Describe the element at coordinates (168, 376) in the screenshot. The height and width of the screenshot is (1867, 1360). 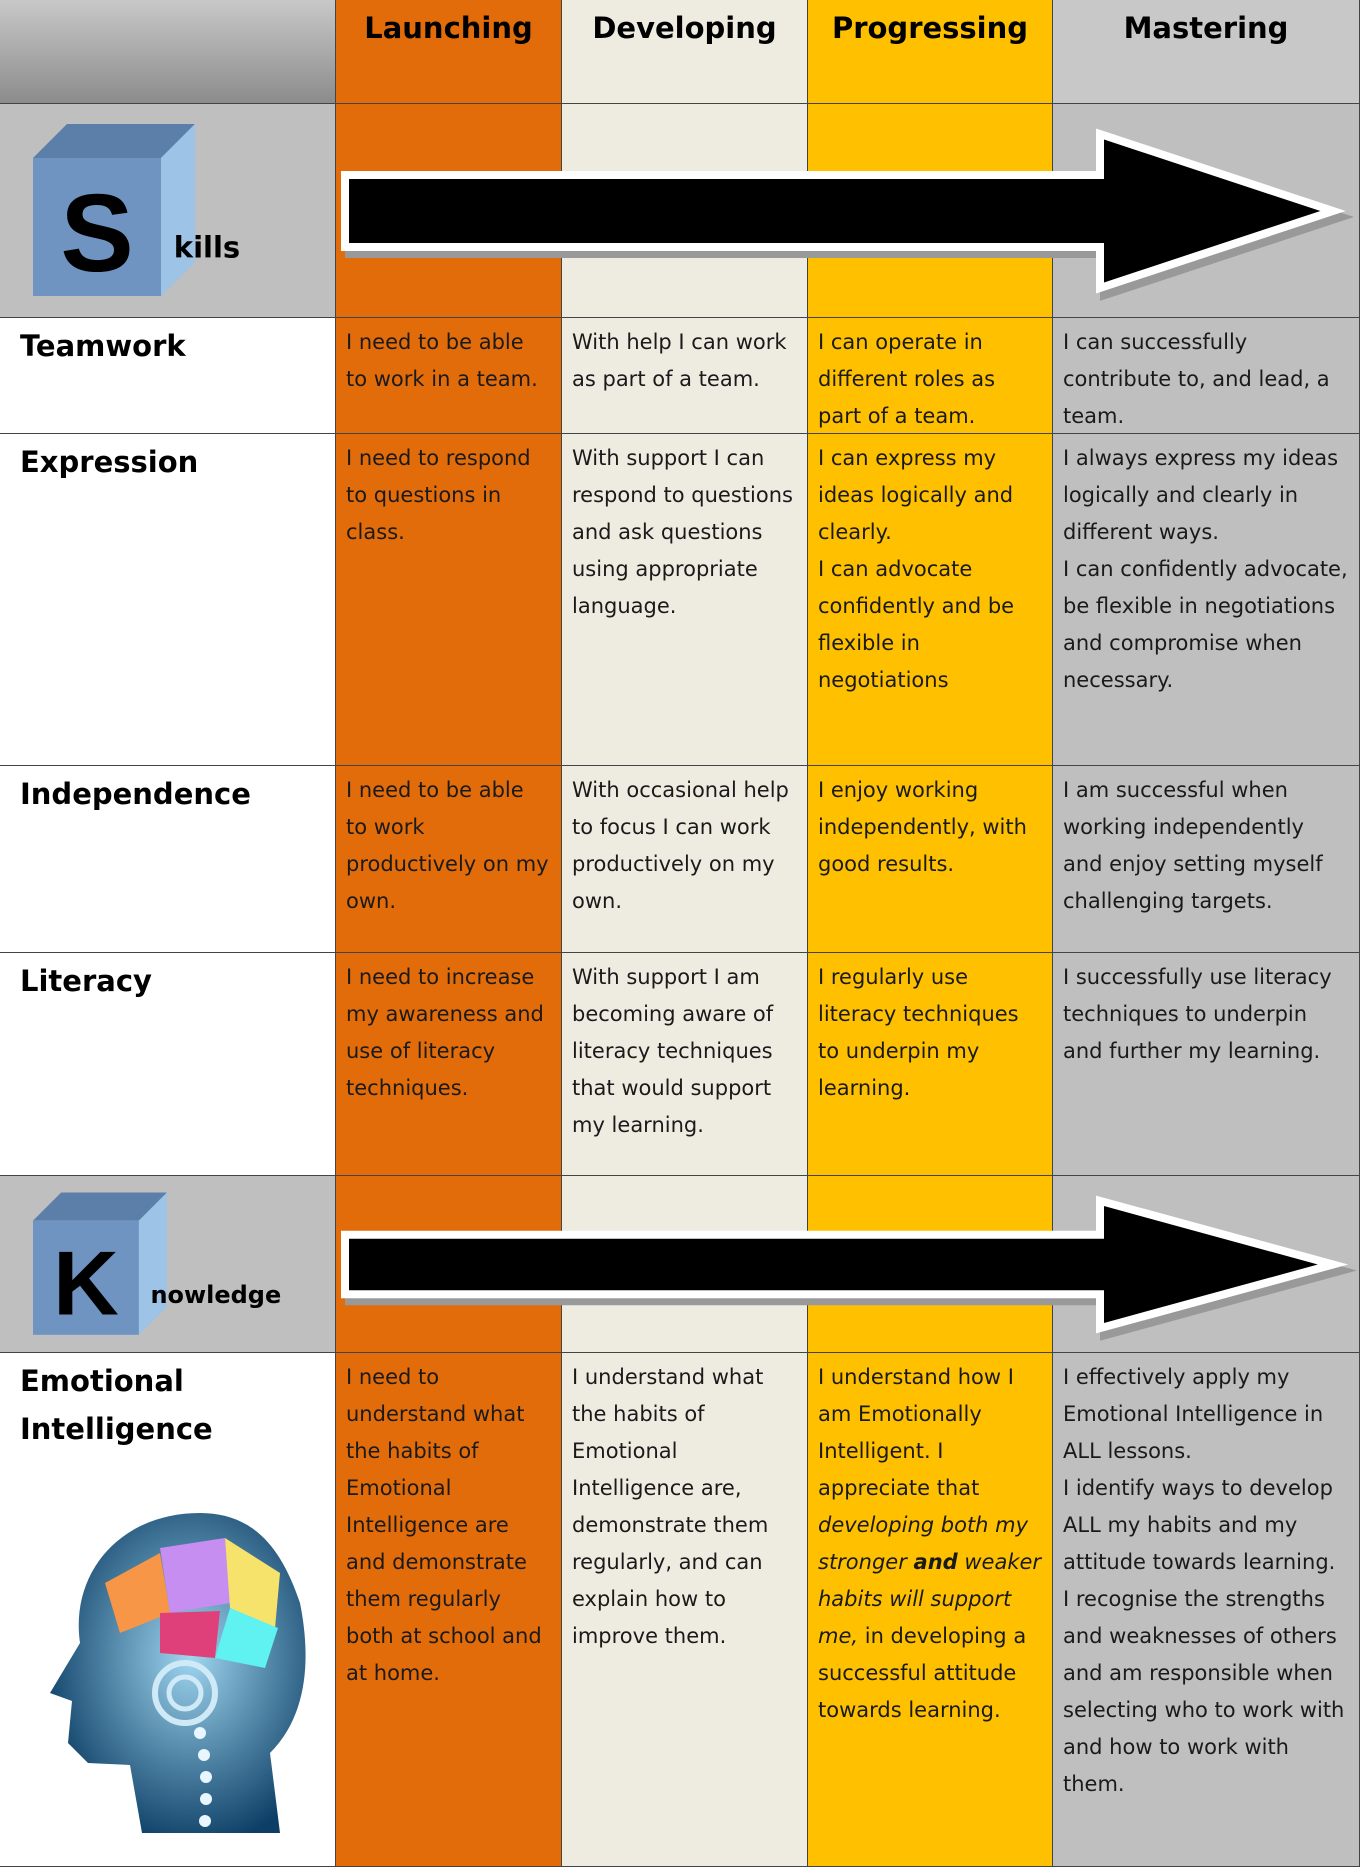
I see `row-label: Teamwork` at that location.